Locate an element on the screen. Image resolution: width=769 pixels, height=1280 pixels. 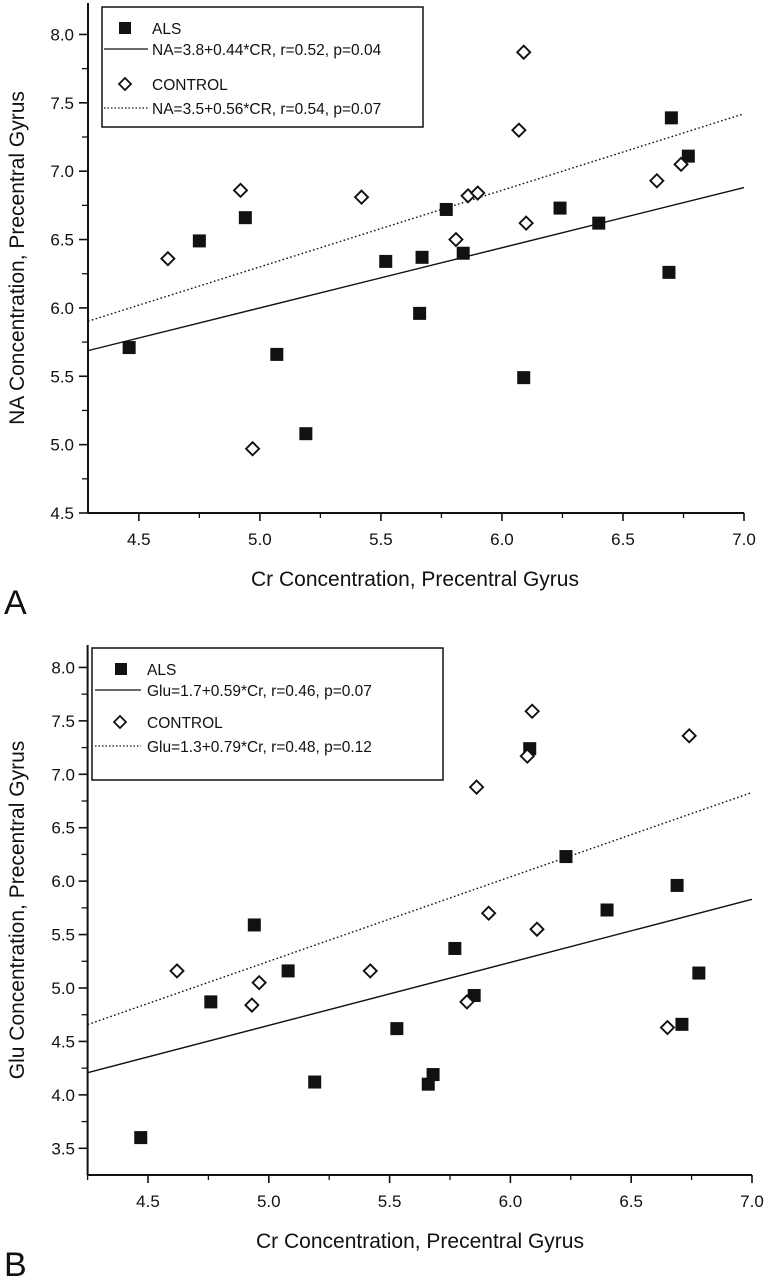
legend-fit-als: NA=3.8+0.44*CR, r=0.52, p=0.04 is located at coordinates (267, 50).